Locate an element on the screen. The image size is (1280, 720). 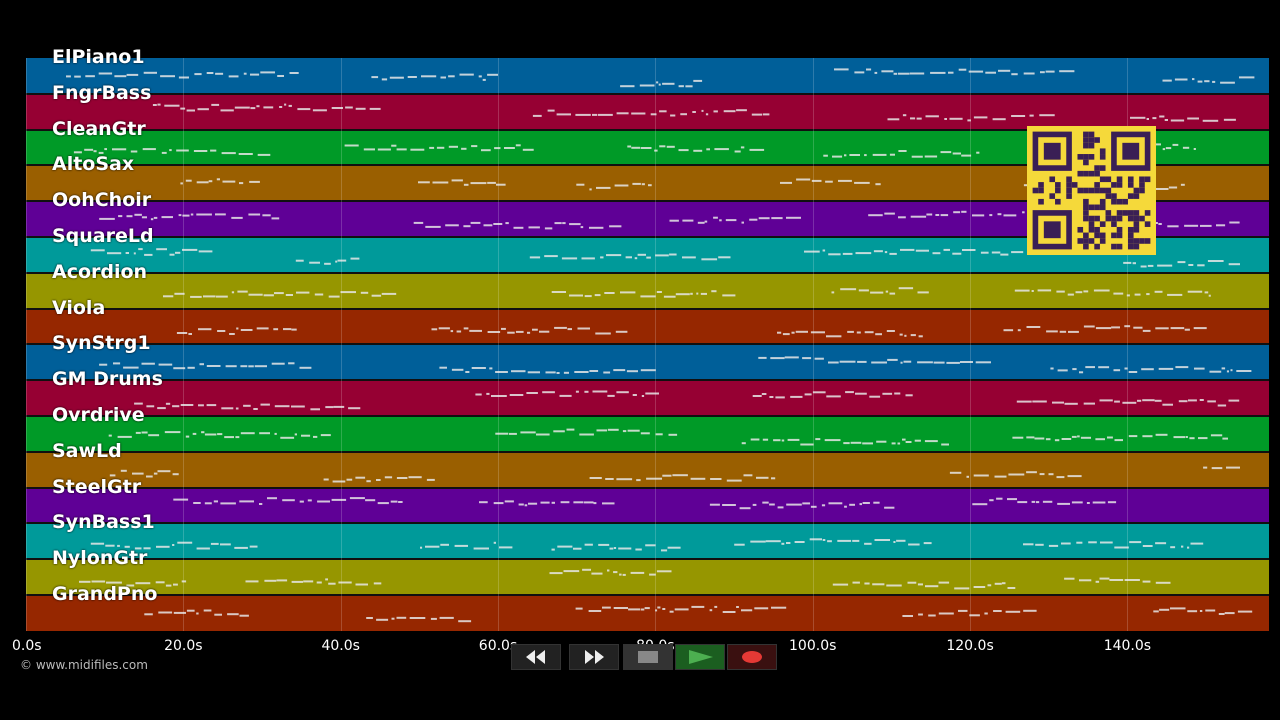
stop-button is located at coordinates (648, 657).